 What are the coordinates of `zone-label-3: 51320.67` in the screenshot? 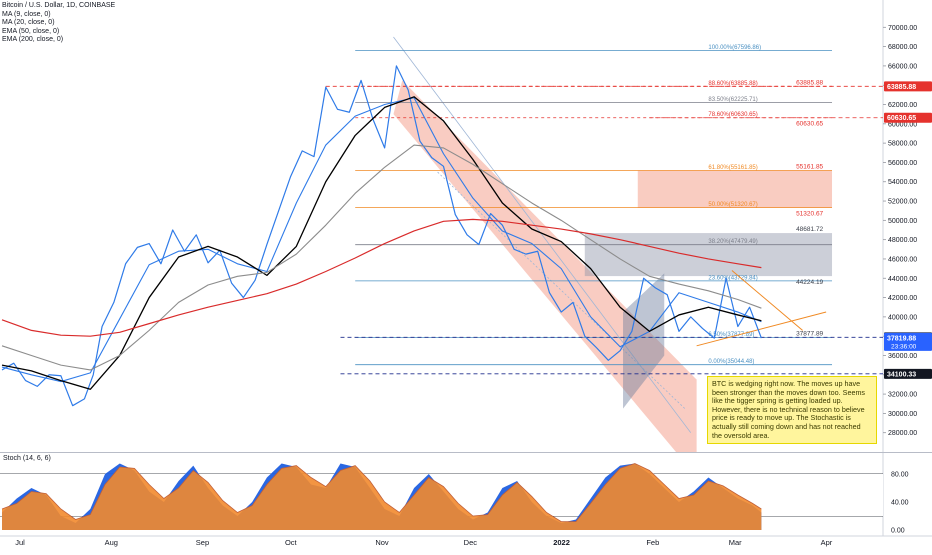 It's located at (809, 214).